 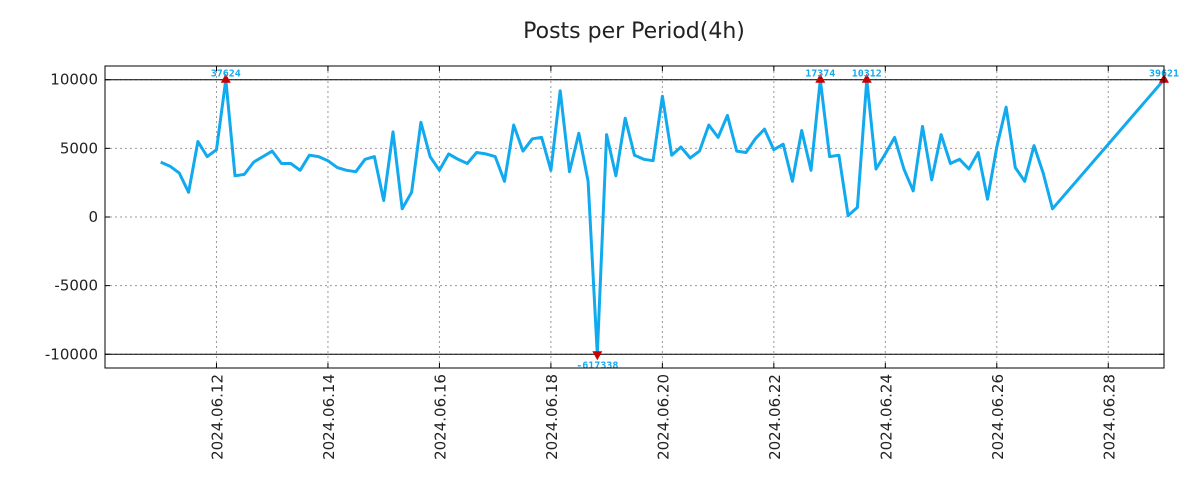 I want to click on x-tick-label: 2024.06.16, so click(x=440, y=417).